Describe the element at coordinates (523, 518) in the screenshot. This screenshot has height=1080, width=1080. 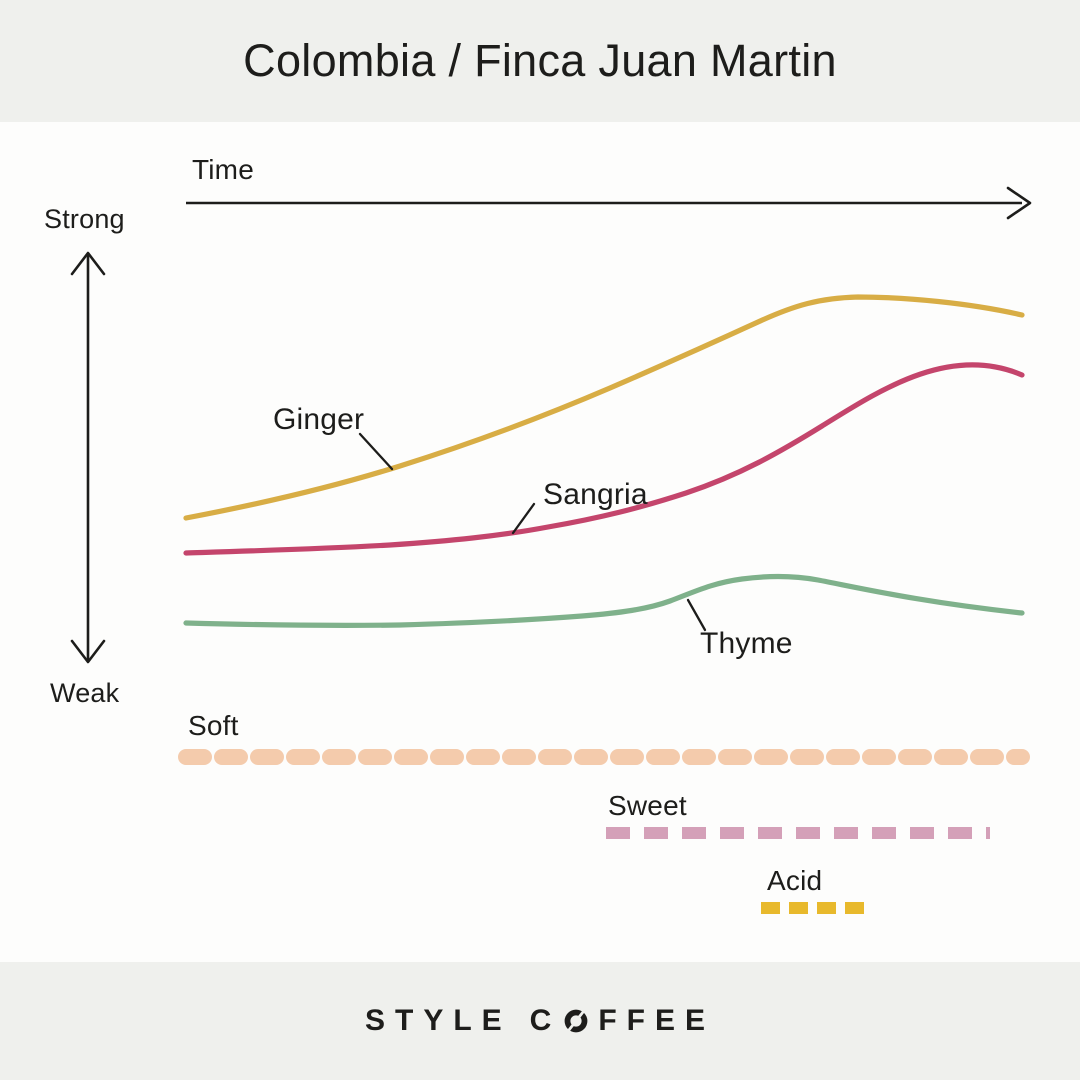
I see `leader-line-sangria` at that location.